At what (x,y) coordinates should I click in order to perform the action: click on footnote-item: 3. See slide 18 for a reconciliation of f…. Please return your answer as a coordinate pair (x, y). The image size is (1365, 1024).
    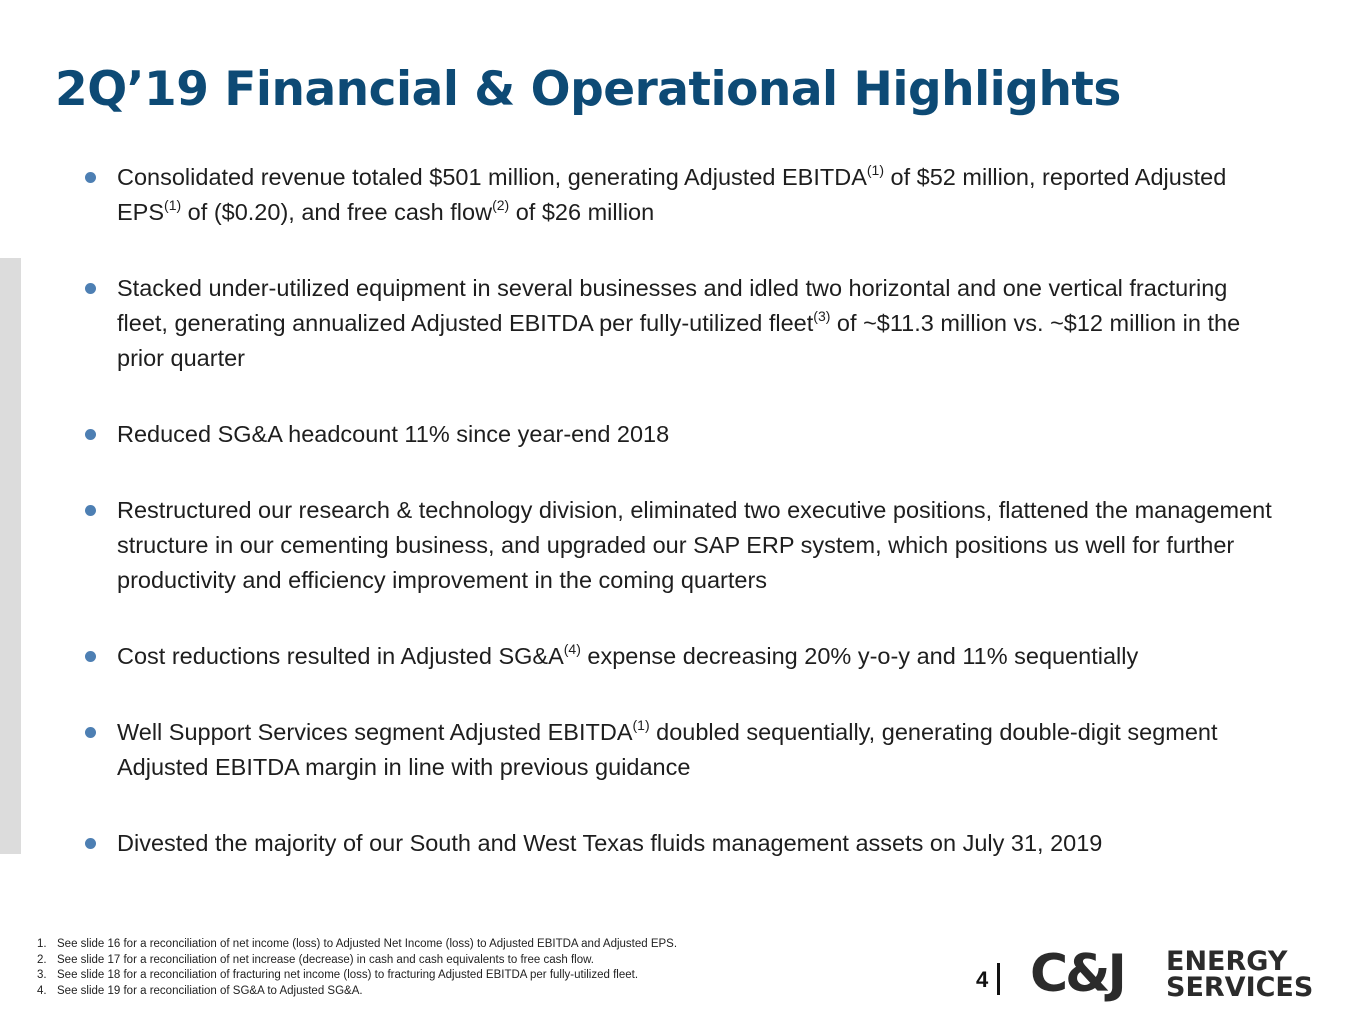
    Looking at the image, I should click on (357, 976).